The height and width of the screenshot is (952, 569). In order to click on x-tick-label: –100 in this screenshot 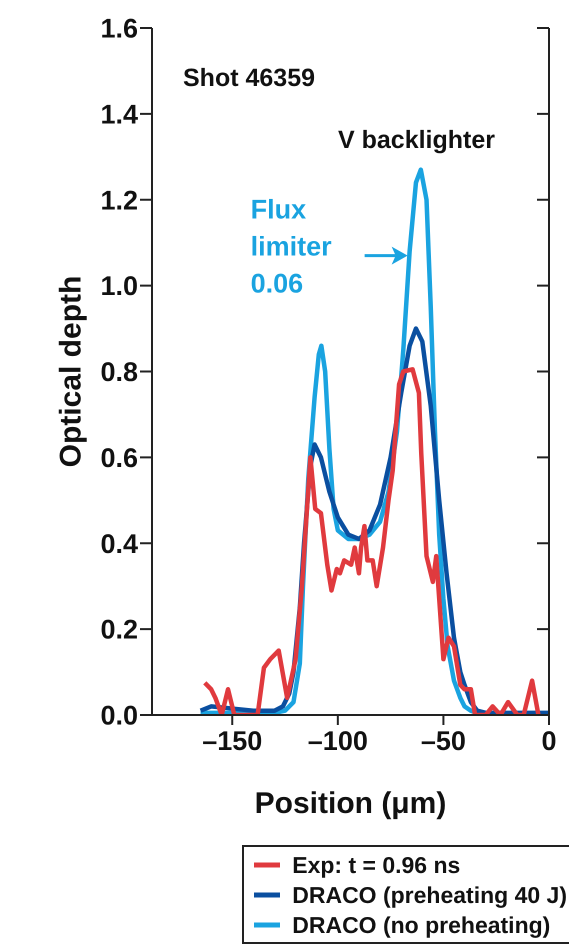, I will do `click(338, 741)`.